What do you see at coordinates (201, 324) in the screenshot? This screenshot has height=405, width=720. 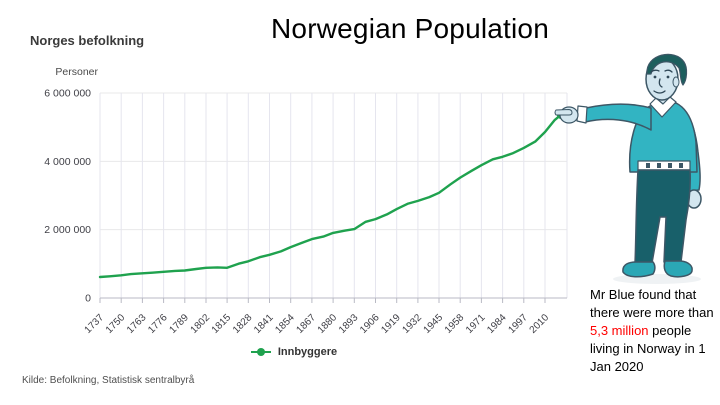 I see `svg-text: 1802` at bounding box center [201, 324].